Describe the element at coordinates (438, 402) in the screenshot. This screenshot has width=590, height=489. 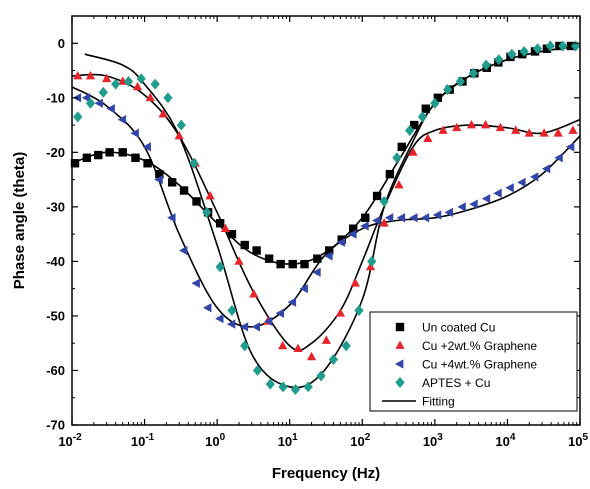
I see `legend-label: Fitting` at that location.